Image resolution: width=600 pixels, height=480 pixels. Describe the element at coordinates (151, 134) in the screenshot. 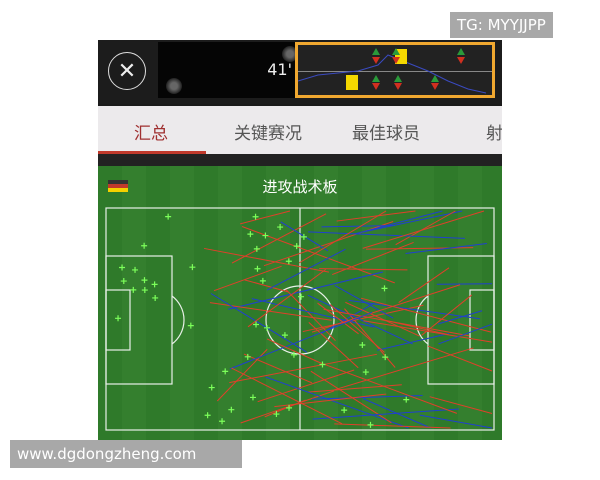

I see `tab-summary: 汇总` at that location.